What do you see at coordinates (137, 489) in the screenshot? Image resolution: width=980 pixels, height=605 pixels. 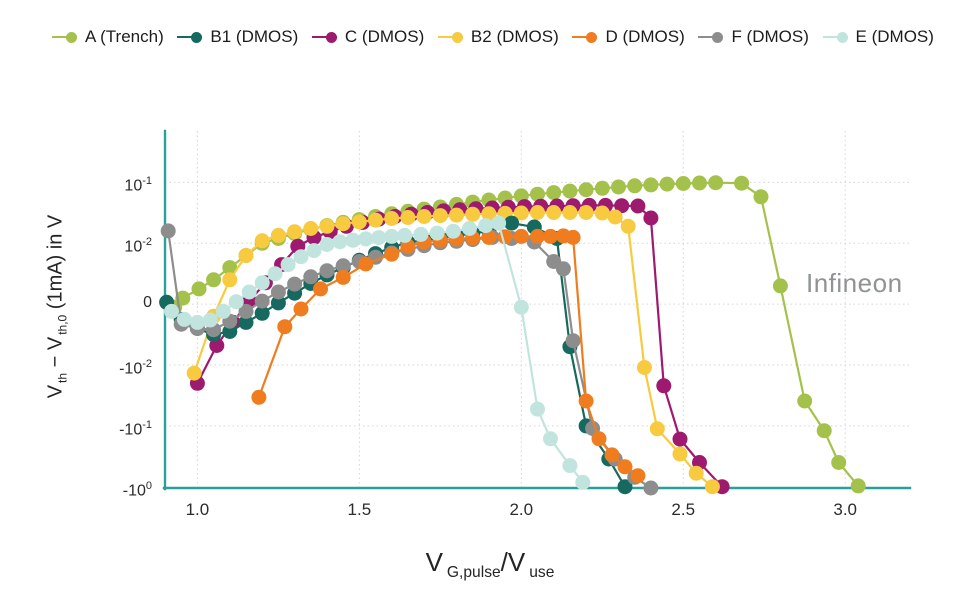 I see `y-tick-label: -100` at bounding box center [137, 489].